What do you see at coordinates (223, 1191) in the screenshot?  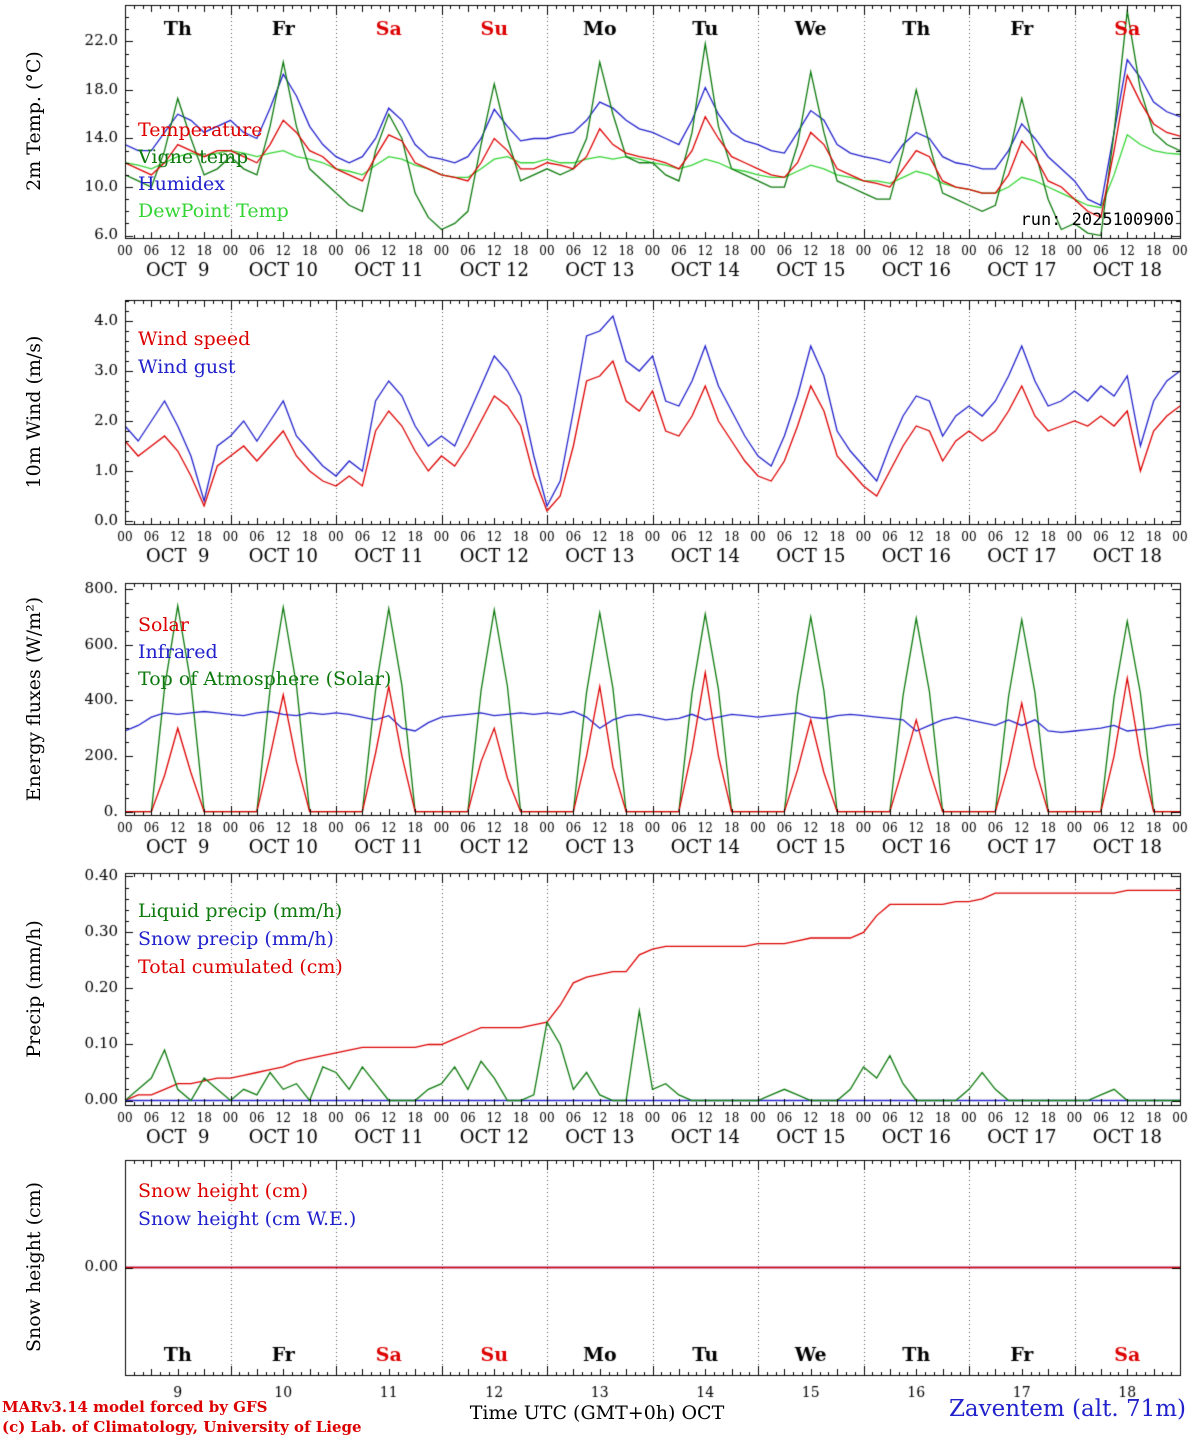 I see `legend-snow-height: Snow height (cm)` at bounding box center [223, 1191].